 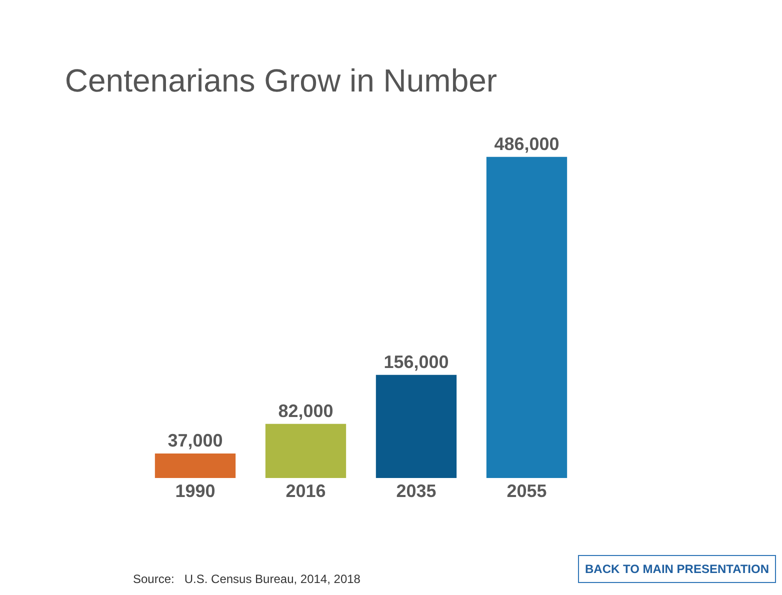 What do you see at coordinates (281, 80) in the screenshot?
I see `chart-title: Centenarians Grow in Number` at bounding box center [281, 80].